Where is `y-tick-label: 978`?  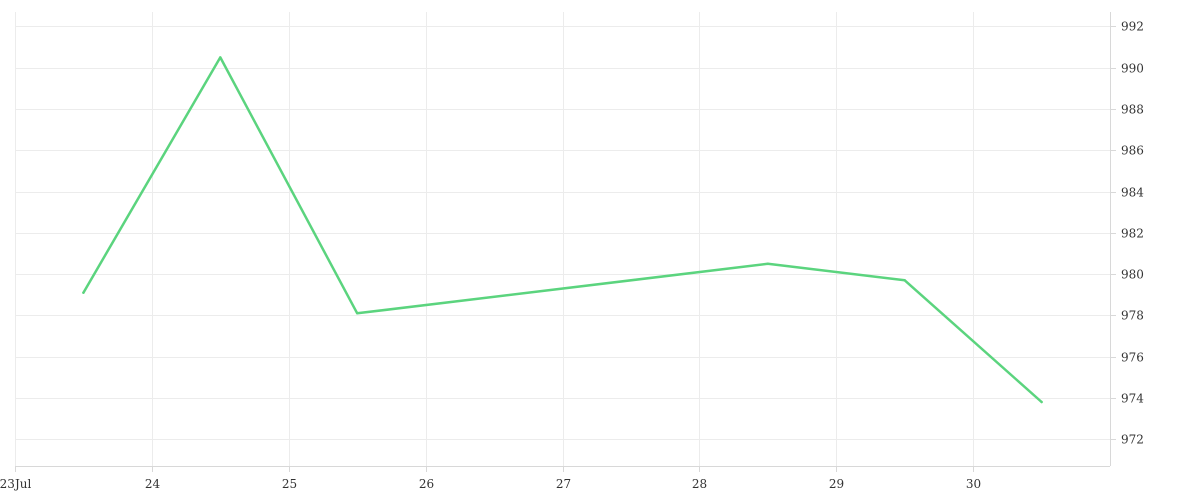 y-tick-label: 978 is located at coordinates (1132, 316).